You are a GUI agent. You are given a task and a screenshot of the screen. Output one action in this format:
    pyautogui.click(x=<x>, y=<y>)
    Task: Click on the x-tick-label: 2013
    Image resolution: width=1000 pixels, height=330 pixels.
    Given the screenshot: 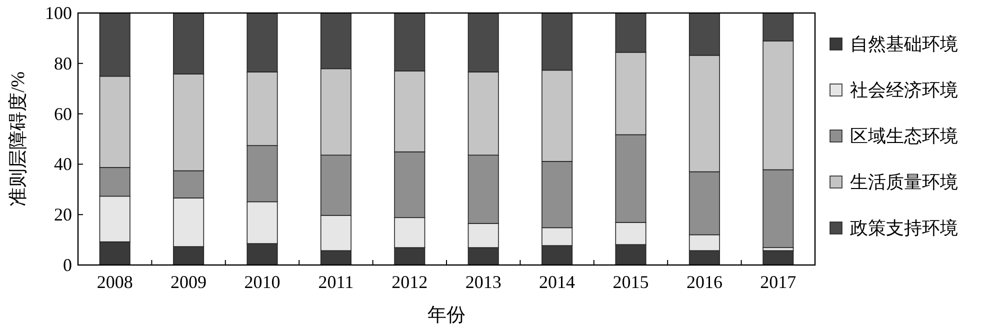 What is the action you would take?
    pyautogui.click(x=483, y=282)
    